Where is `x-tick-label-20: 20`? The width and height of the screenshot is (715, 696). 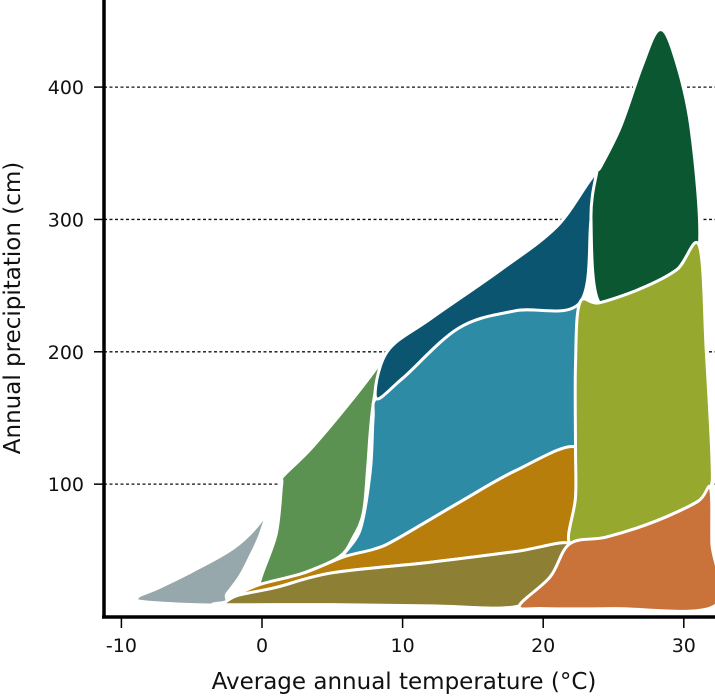 x-tick-label-20: 20 is located at coordinates (543, 646).